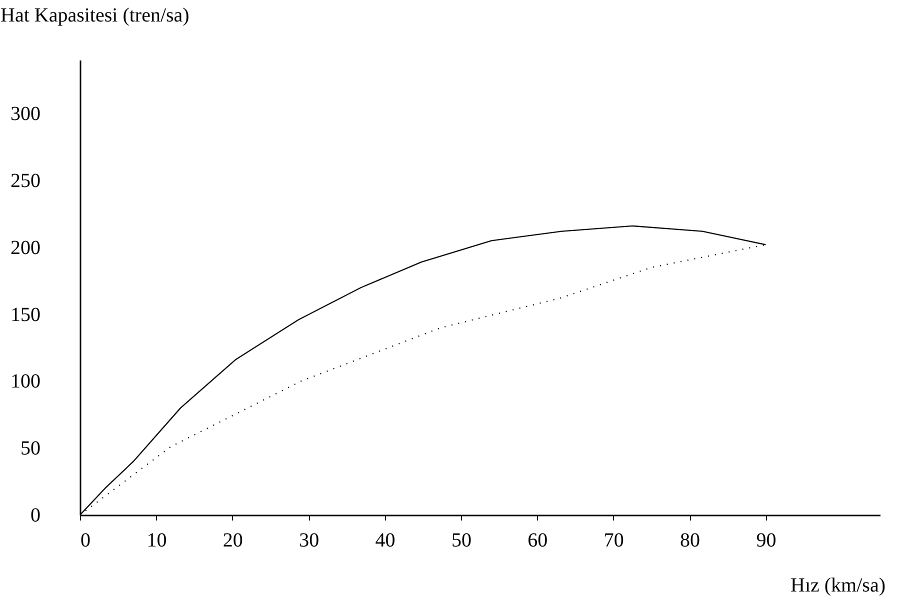  What do you see at coordinates (461, 541) in the screenshot?
I see `x-tick-label: 50` at bounding box center [461, 541].